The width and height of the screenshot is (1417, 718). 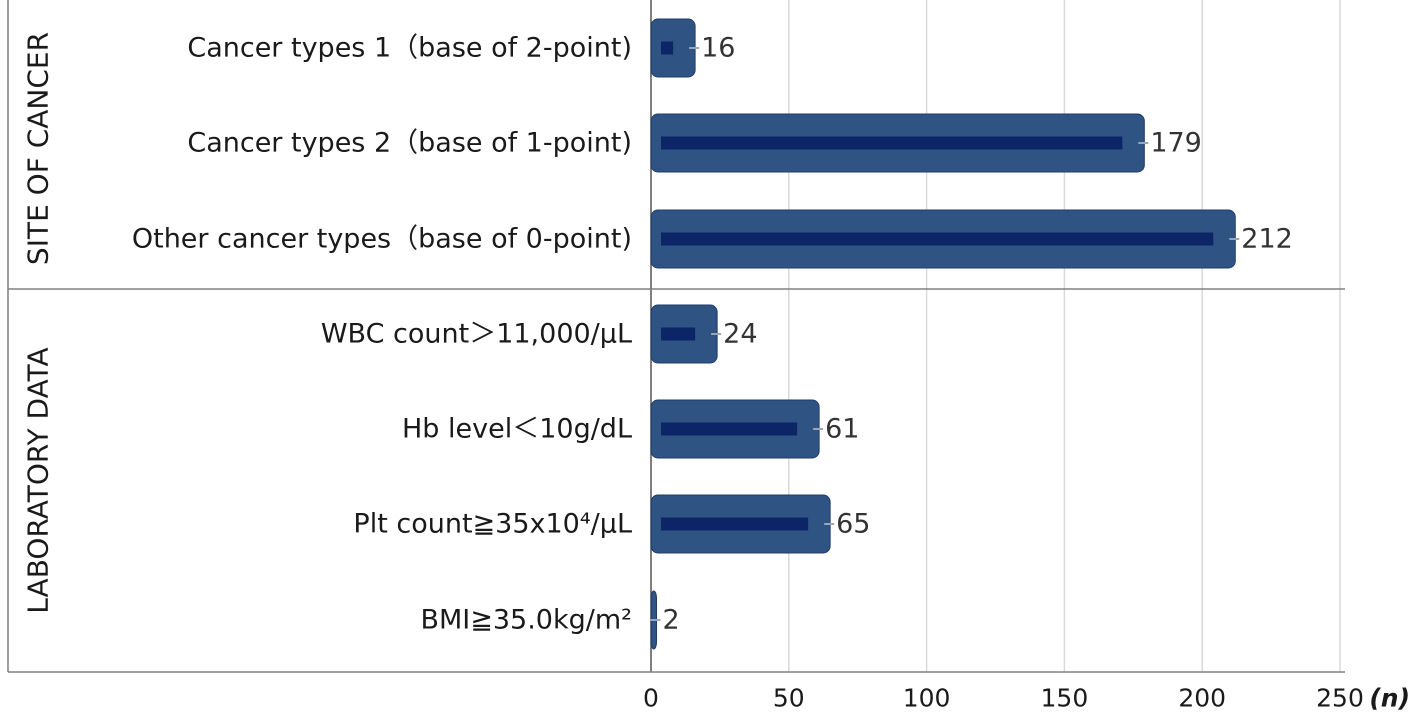 What do you see at coordinates (526, 620) in the screenshot?
I see `category-label: BMI≧35.0kg/m²` at bounding box center [526, 620].